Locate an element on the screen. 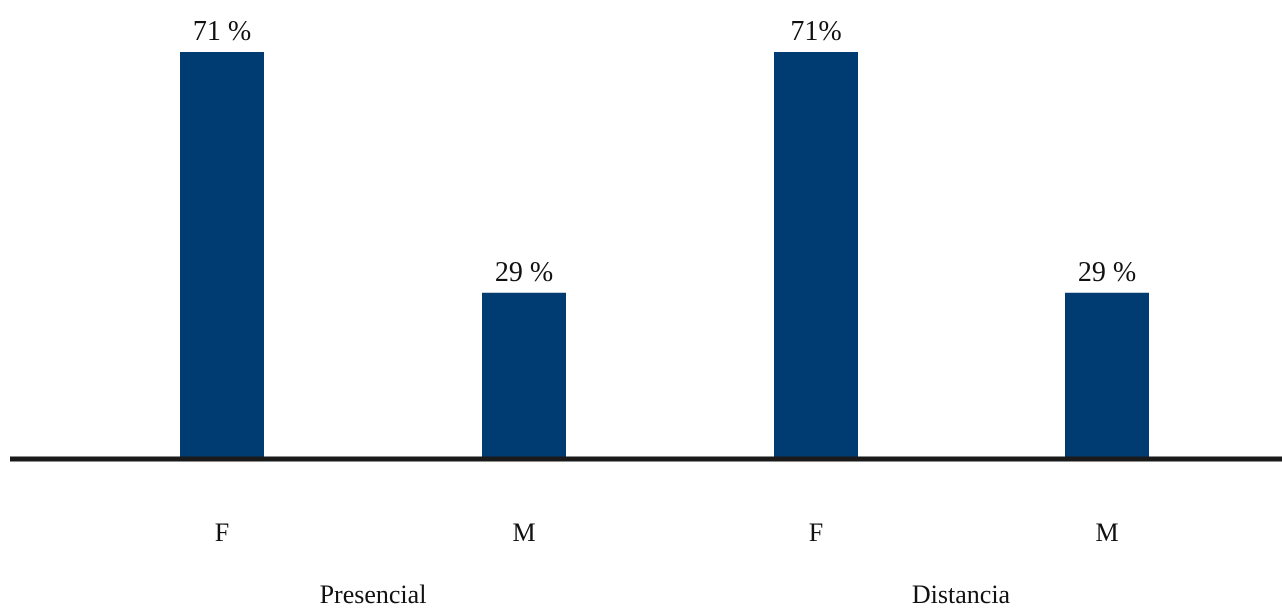 The width and height of the screenshot is (1282, 610). category-label-presencial-m: M is located at coordinates (523, 532).